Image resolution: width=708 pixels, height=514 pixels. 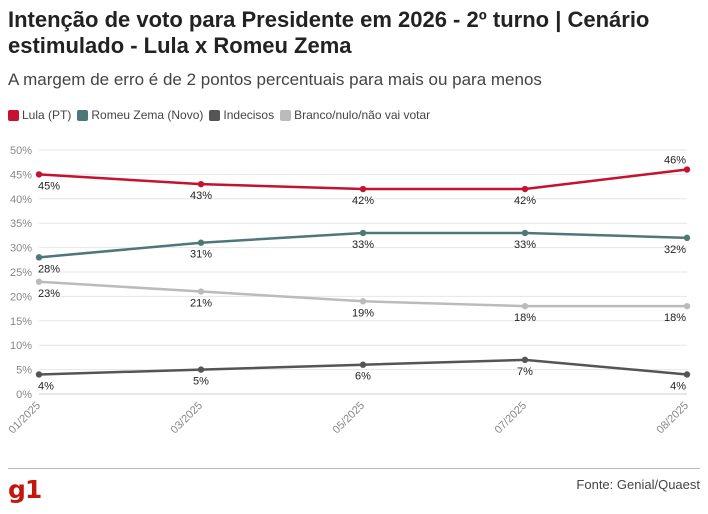 What do you see at coordinates (49, 294) in the screenshot?
I see `data-label: 23%` at bounding box center [49, 294].